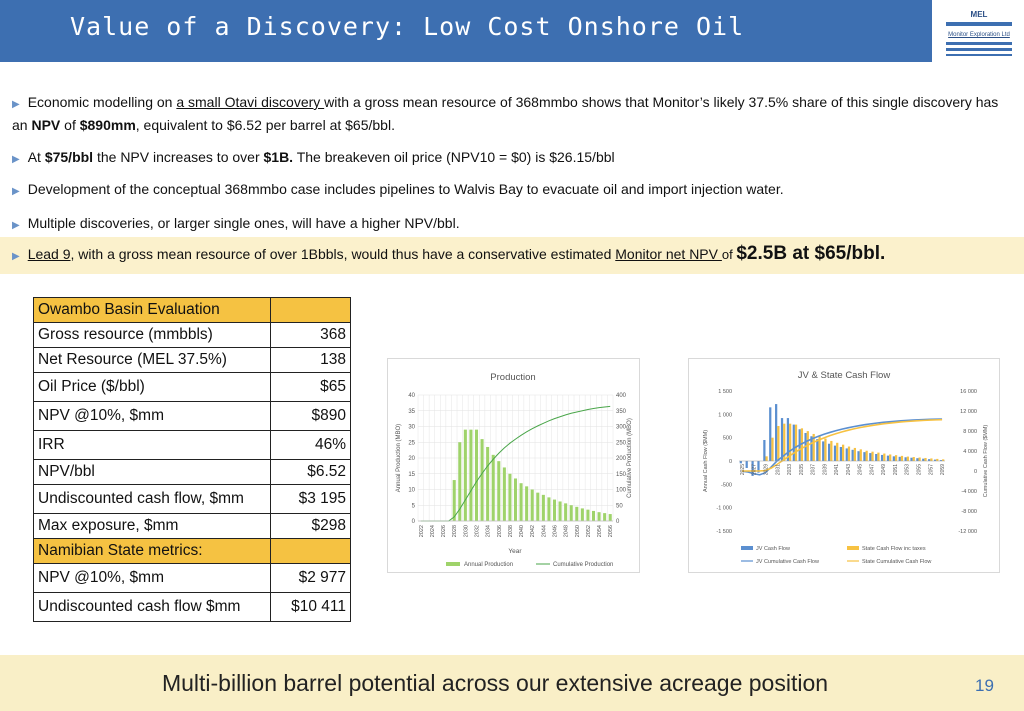 The height and width of the screenshot is (711, 1024). What do you see at coordinates (724, 532) in the screenshot?
I see `y-tick-label: -1 500` at bounding box center [724, 532].